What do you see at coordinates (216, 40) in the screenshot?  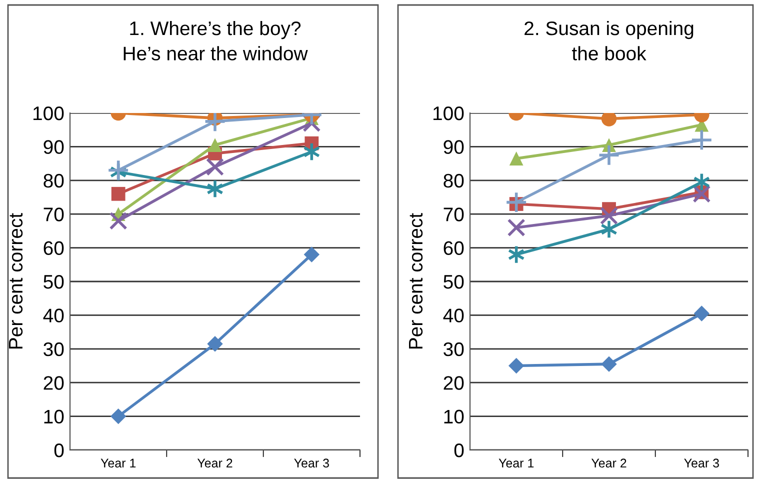 I see `chart-title: 1. Where’s the boy? He’s near the window` at bounding box center [216, 40].